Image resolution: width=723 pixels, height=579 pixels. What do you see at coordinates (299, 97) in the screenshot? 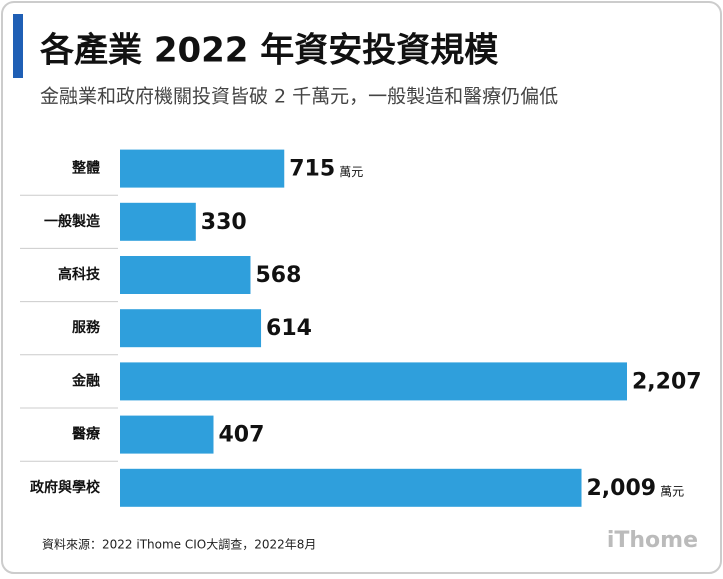
I see `chart-subtitle: 金融業和政府機關投資皆破 2 千萬元，一般製造和醫療仍偏低` at bounding box center [299, 97].